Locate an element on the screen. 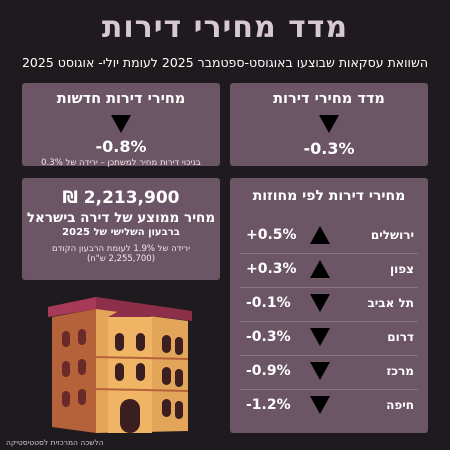  new-apartments-title: מחירי דירות חדשות is located at coordinates (121, 99).